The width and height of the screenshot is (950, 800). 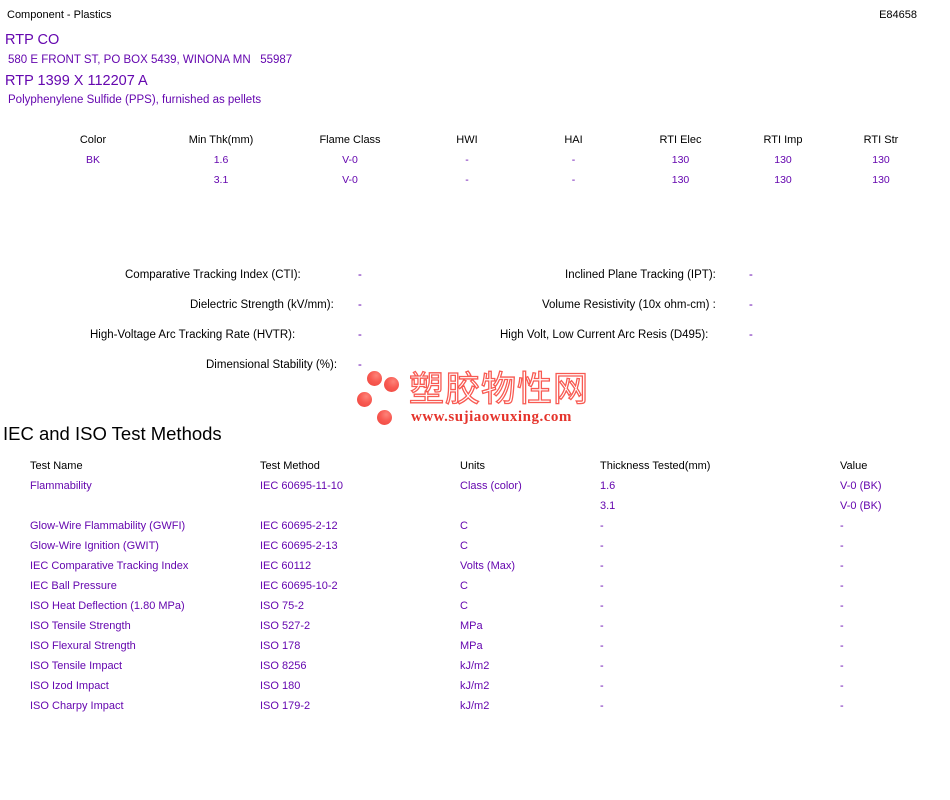 What do you see at coordinates (680, 140) in the screenshot?
I see `column-header: RTI Elec` at bounding box center [680, 140].